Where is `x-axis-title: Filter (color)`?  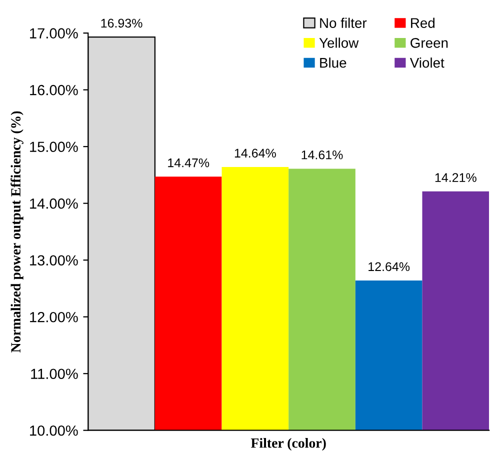
x-axis-title: Filter (color) is located at coordinates (288, 444).